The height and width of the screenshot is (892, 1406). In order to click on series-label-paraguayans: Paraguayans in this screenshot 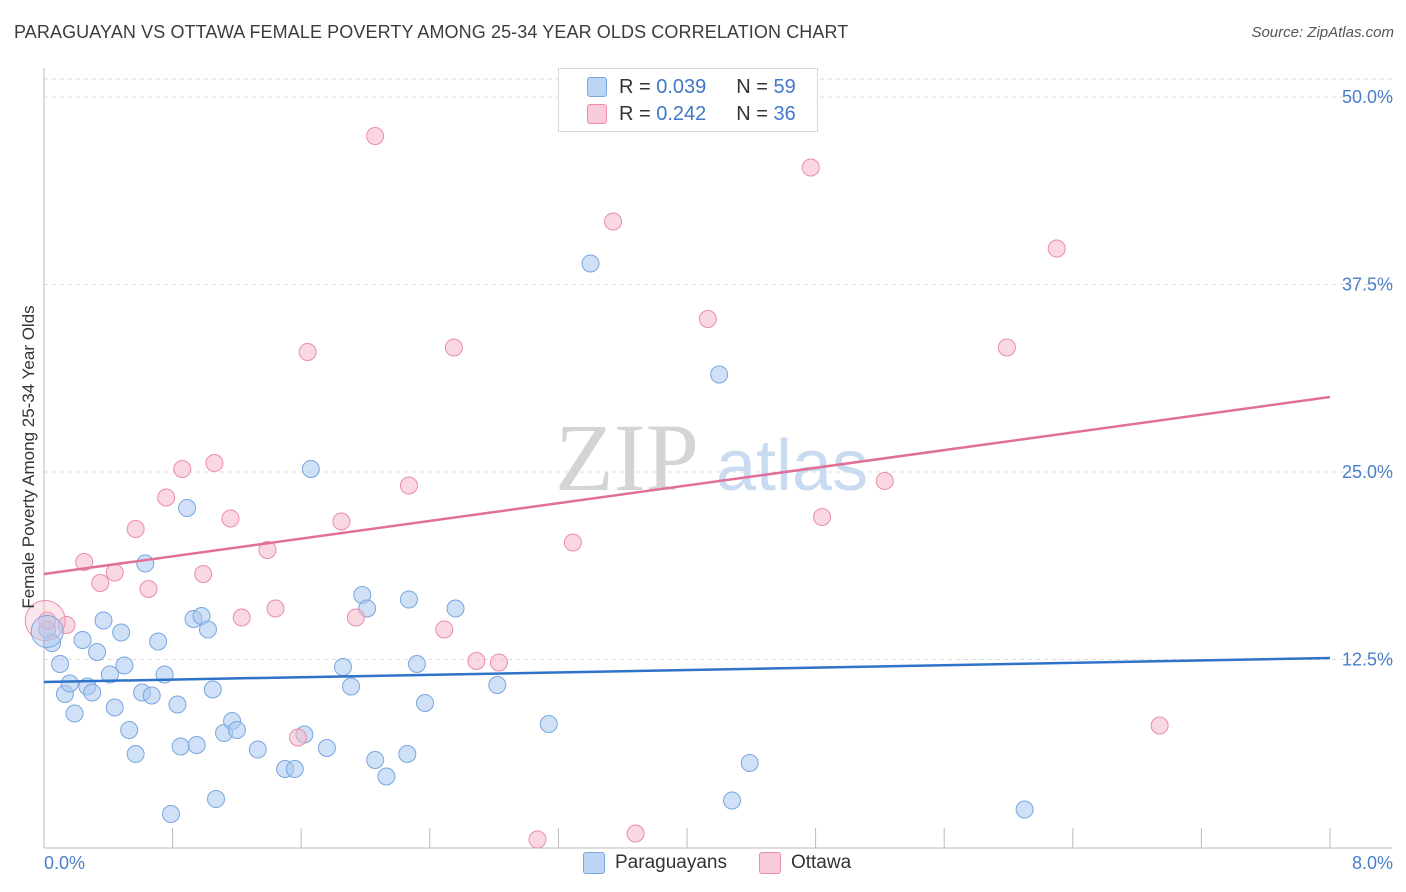, I will do `click(671, 862)`.